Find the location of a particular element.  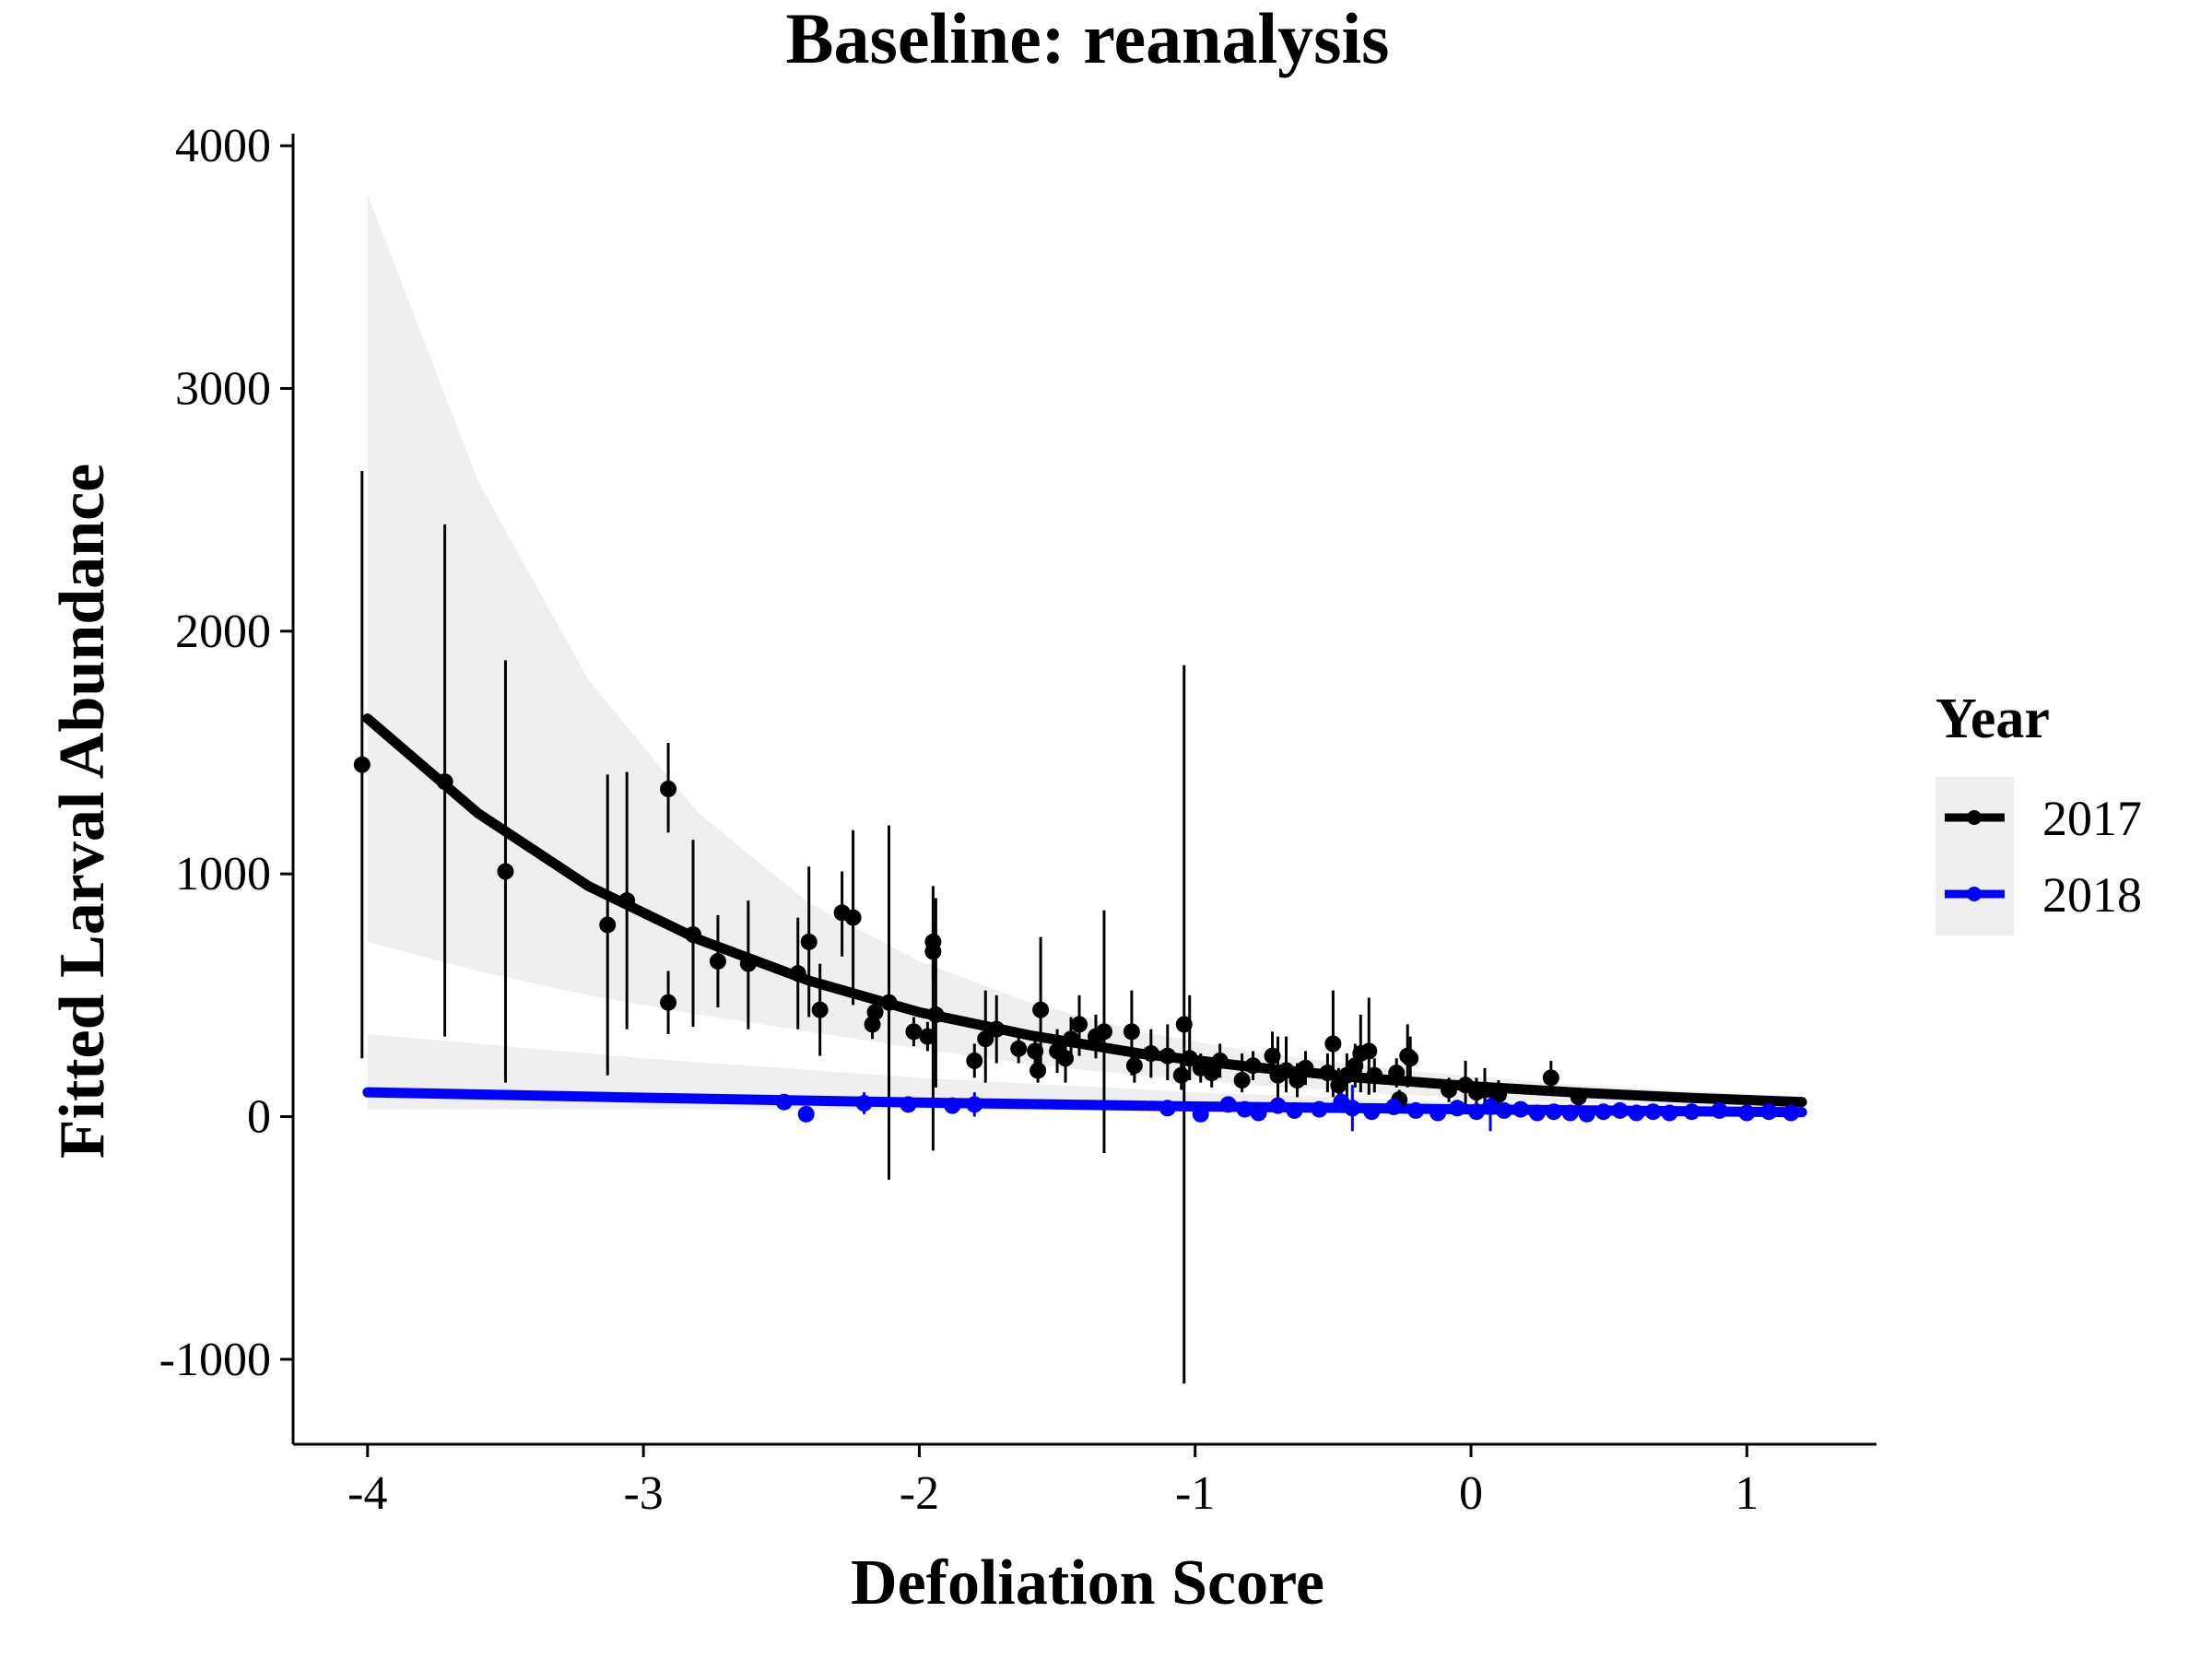

y-tick-label: 3000 is located at coordinates (223, 389).